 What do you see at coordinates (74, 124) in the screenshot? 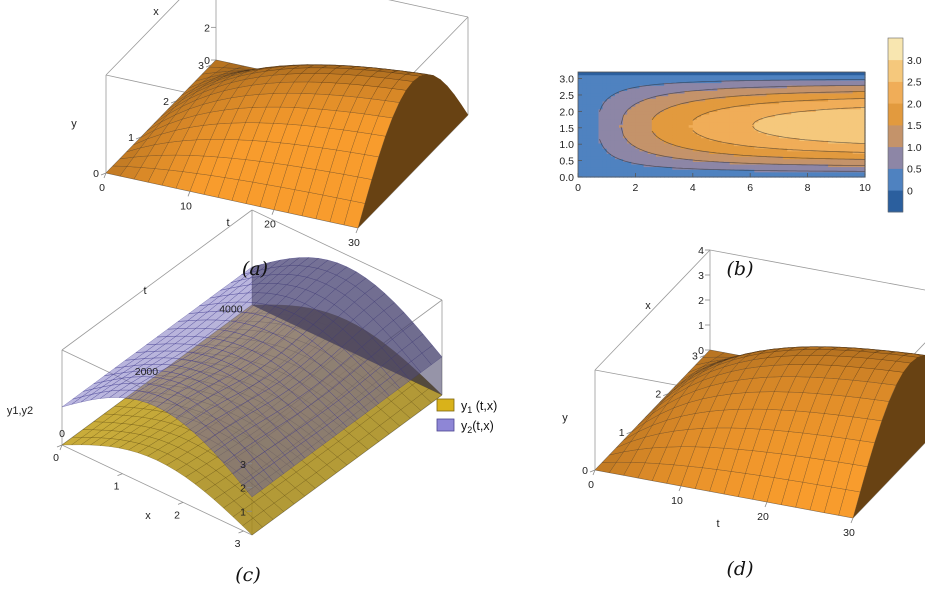
I see `y-axis-label: y` at bounding box center [74, 124].